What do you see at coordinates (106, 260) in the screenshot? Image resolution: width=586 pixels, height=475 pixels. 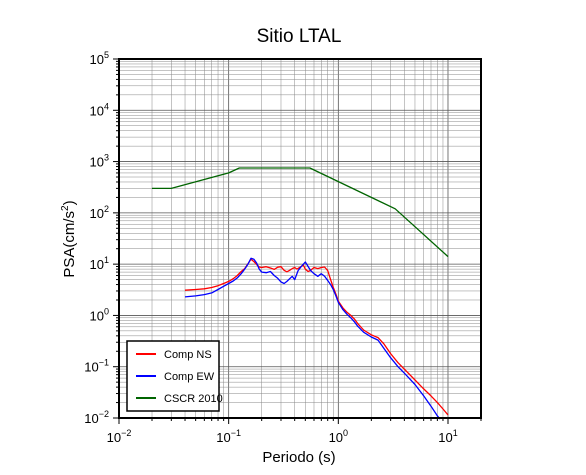 I see `y-tick-label-exponent: 1` at bounding box center [106, 260].